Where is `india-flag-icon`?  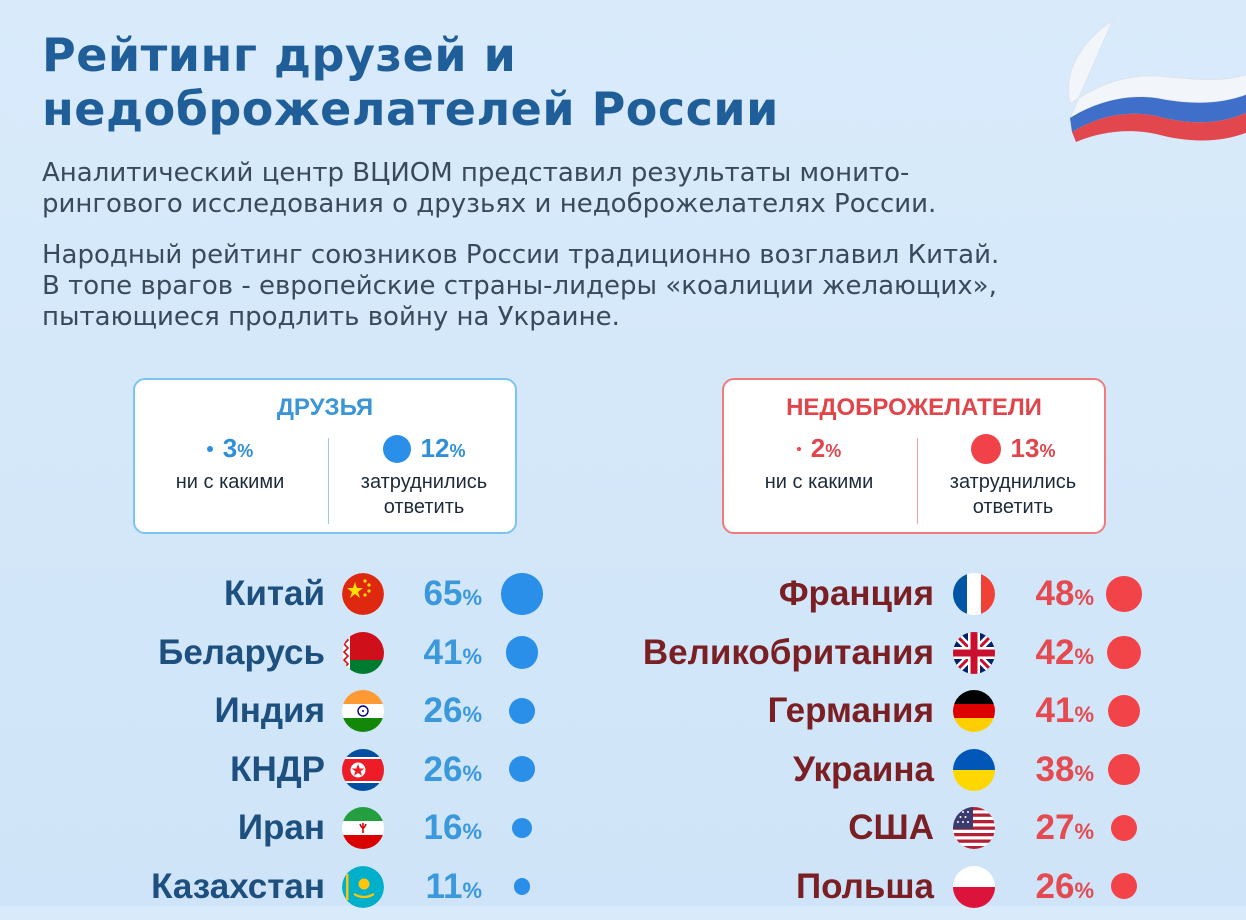
india-flag-icon is located at coordinates (363, 711).